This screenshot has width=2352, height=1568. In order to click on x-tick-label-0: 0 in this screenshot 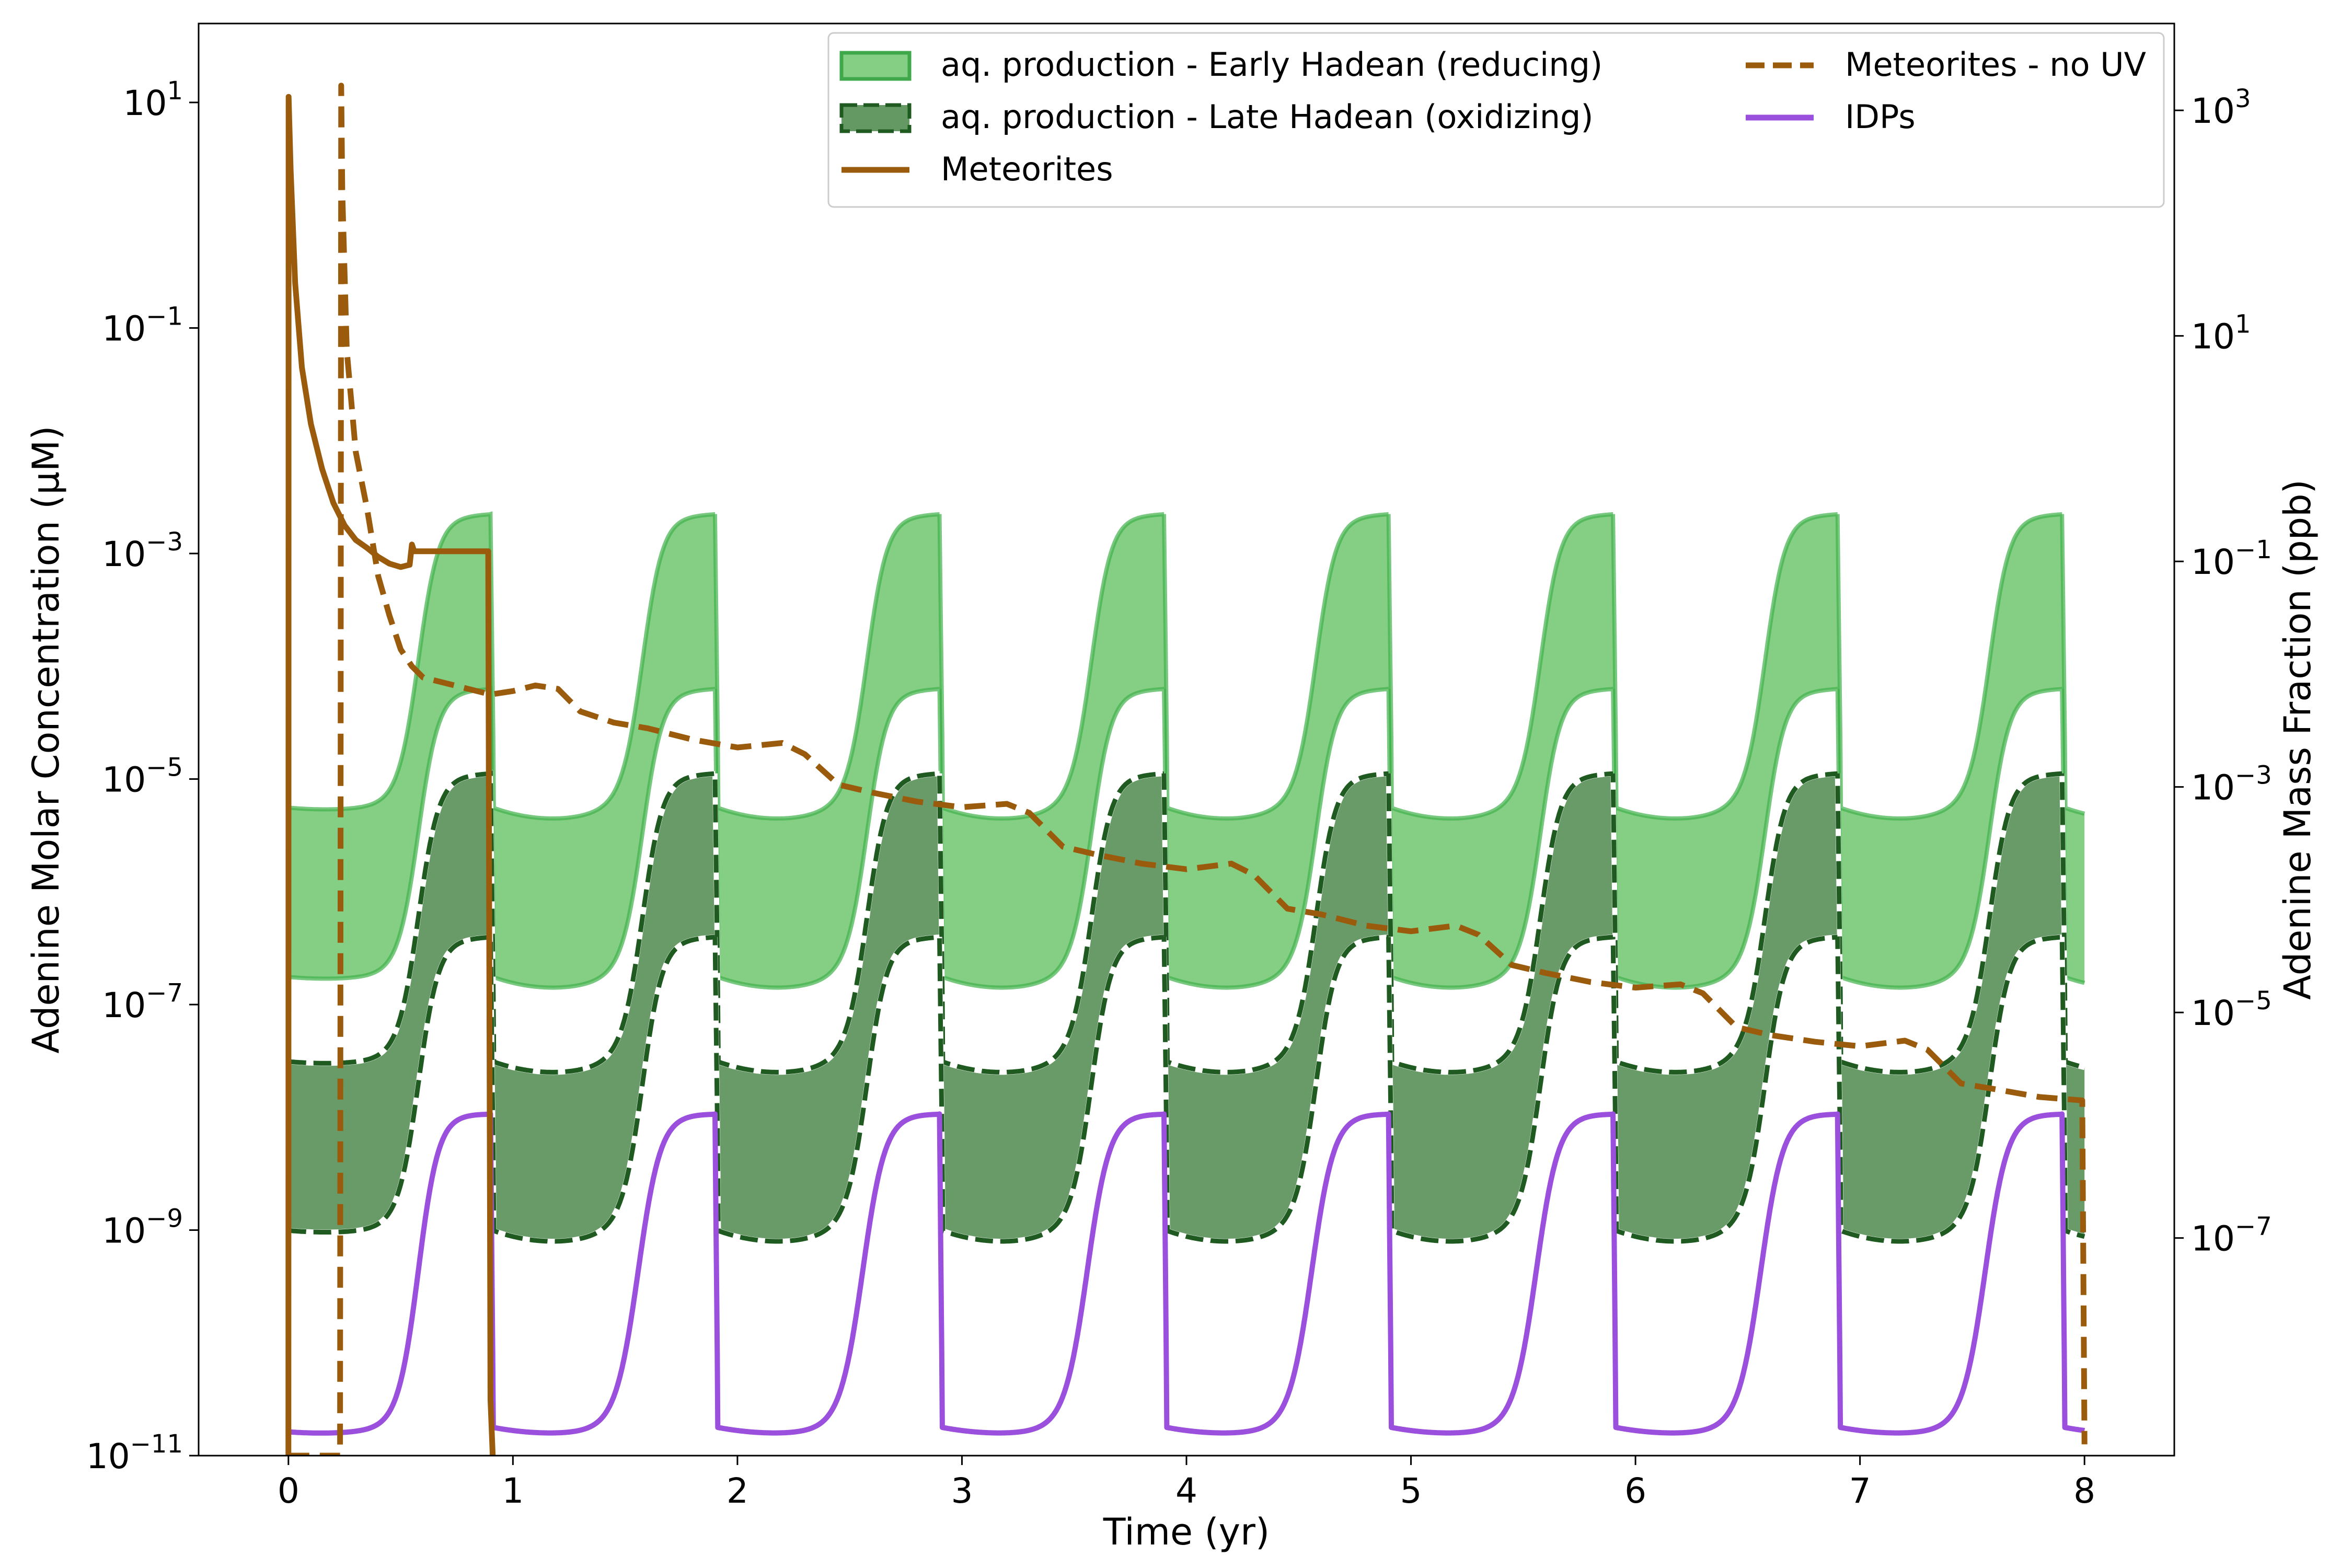, I will do `click(288, 1491)`.